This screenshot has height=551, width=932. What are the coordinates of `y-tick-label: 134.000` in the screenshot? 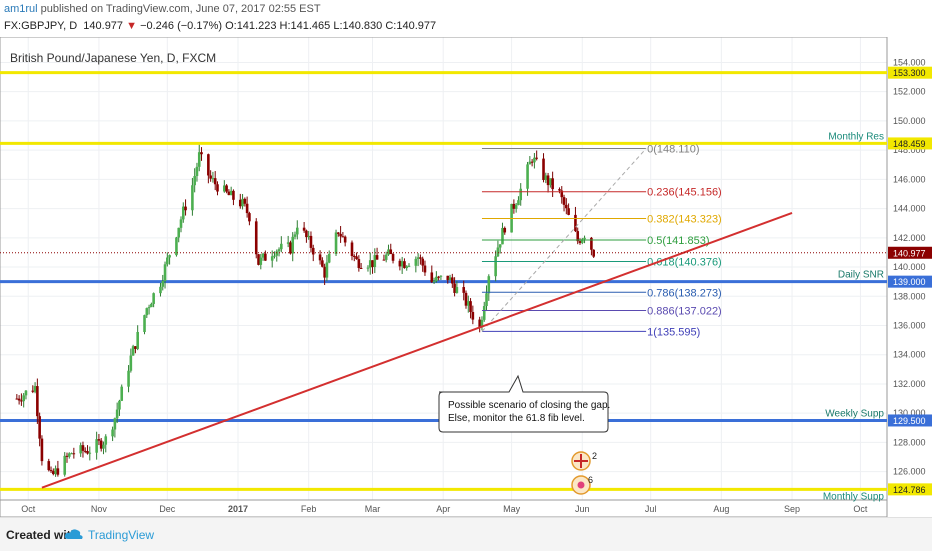 It's located at (909, 355).